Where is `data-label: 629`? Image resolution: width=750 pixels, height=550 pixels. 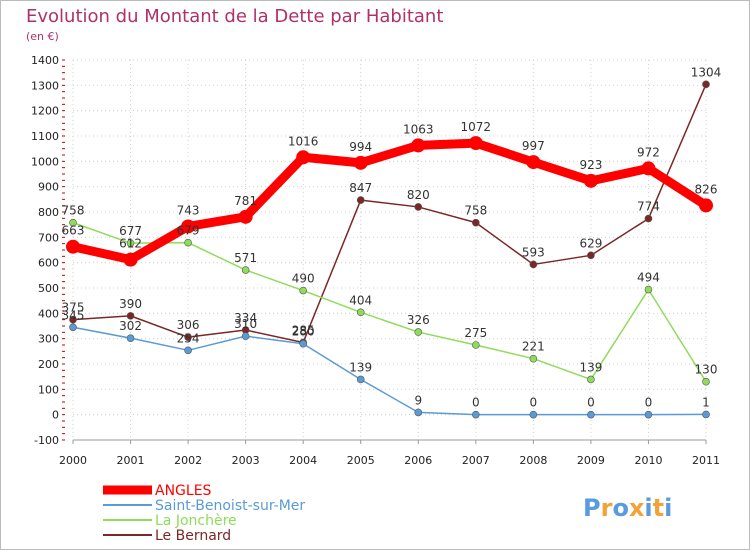
data-label: 629 is located at coordinates (590, 243).